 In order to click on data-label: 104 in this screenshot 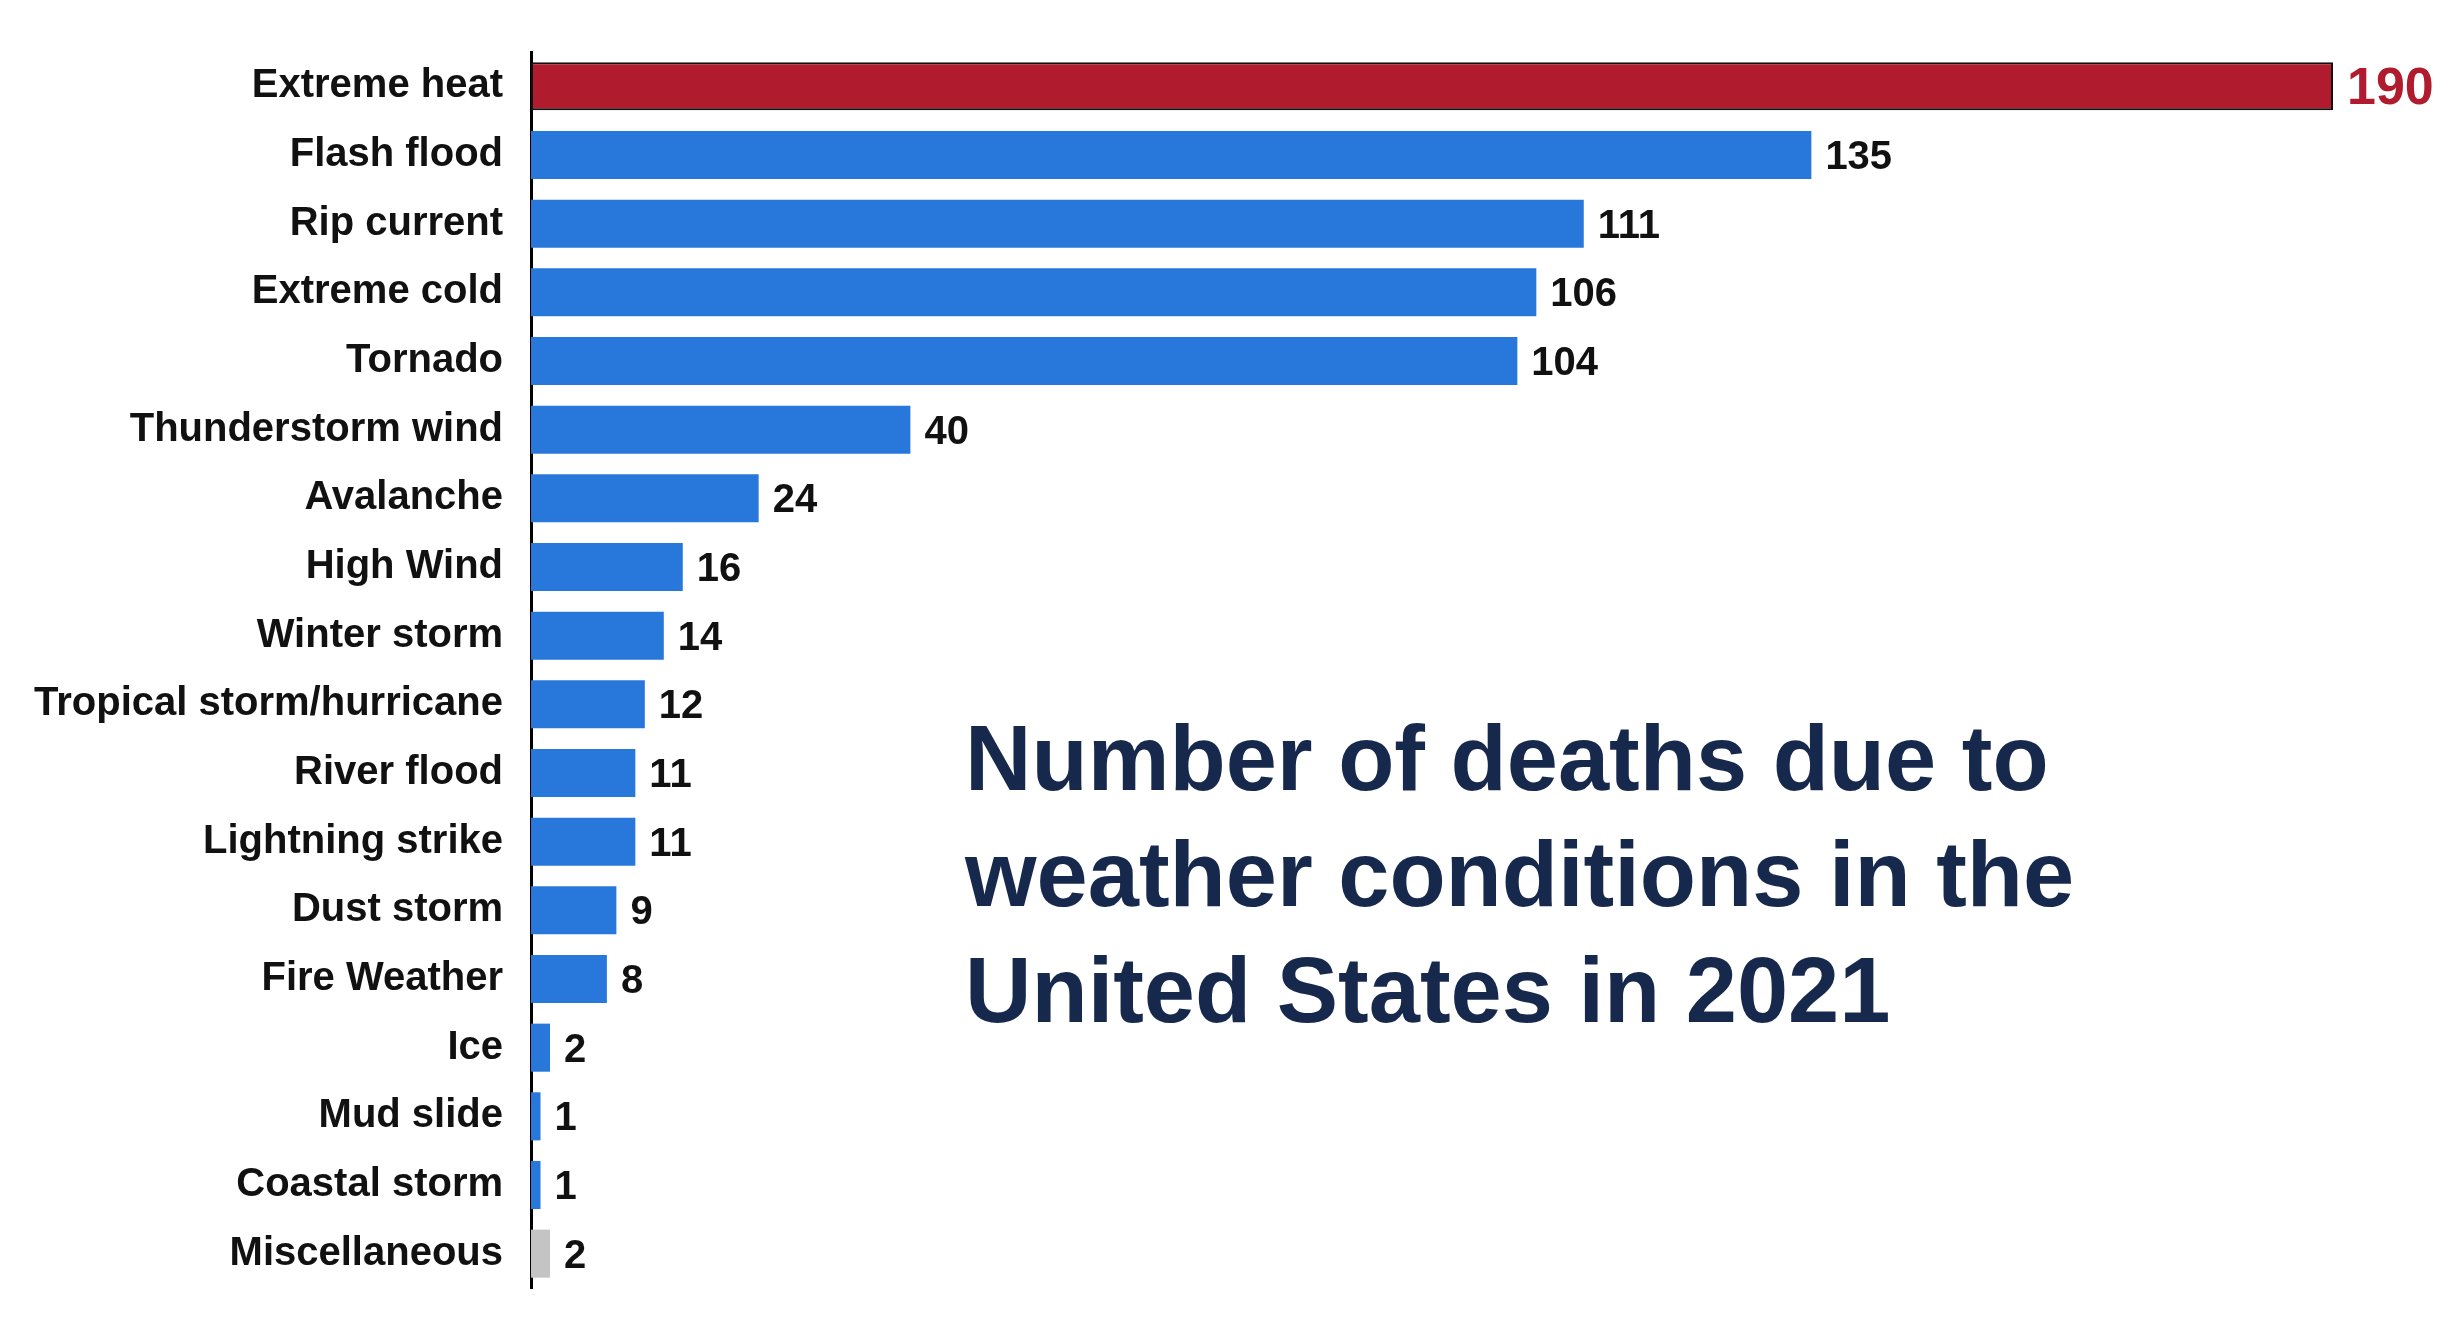, I will do `click(1565, 361)`.